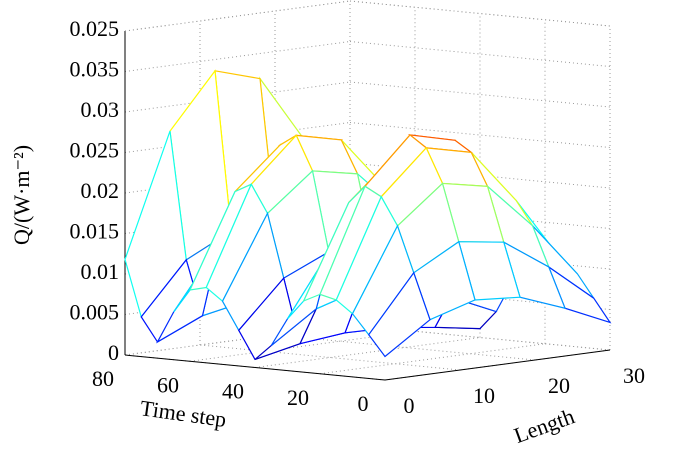 The height and width of the screenshot is (463, 700). Describe the element at coordinates (298, 397) in the screenshot. I see `x-tick-label: 20` at that location.